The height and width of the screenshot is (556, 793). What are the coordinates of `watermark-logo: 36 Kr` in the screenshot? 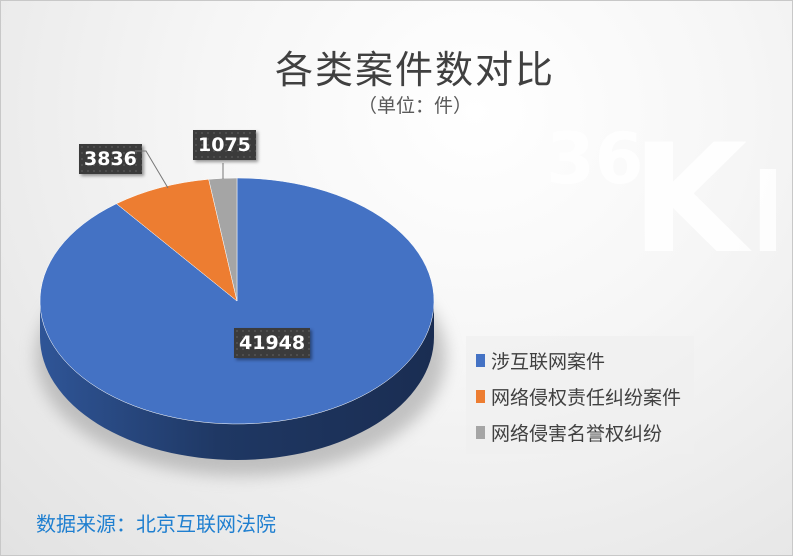 It's located at (661, 188).